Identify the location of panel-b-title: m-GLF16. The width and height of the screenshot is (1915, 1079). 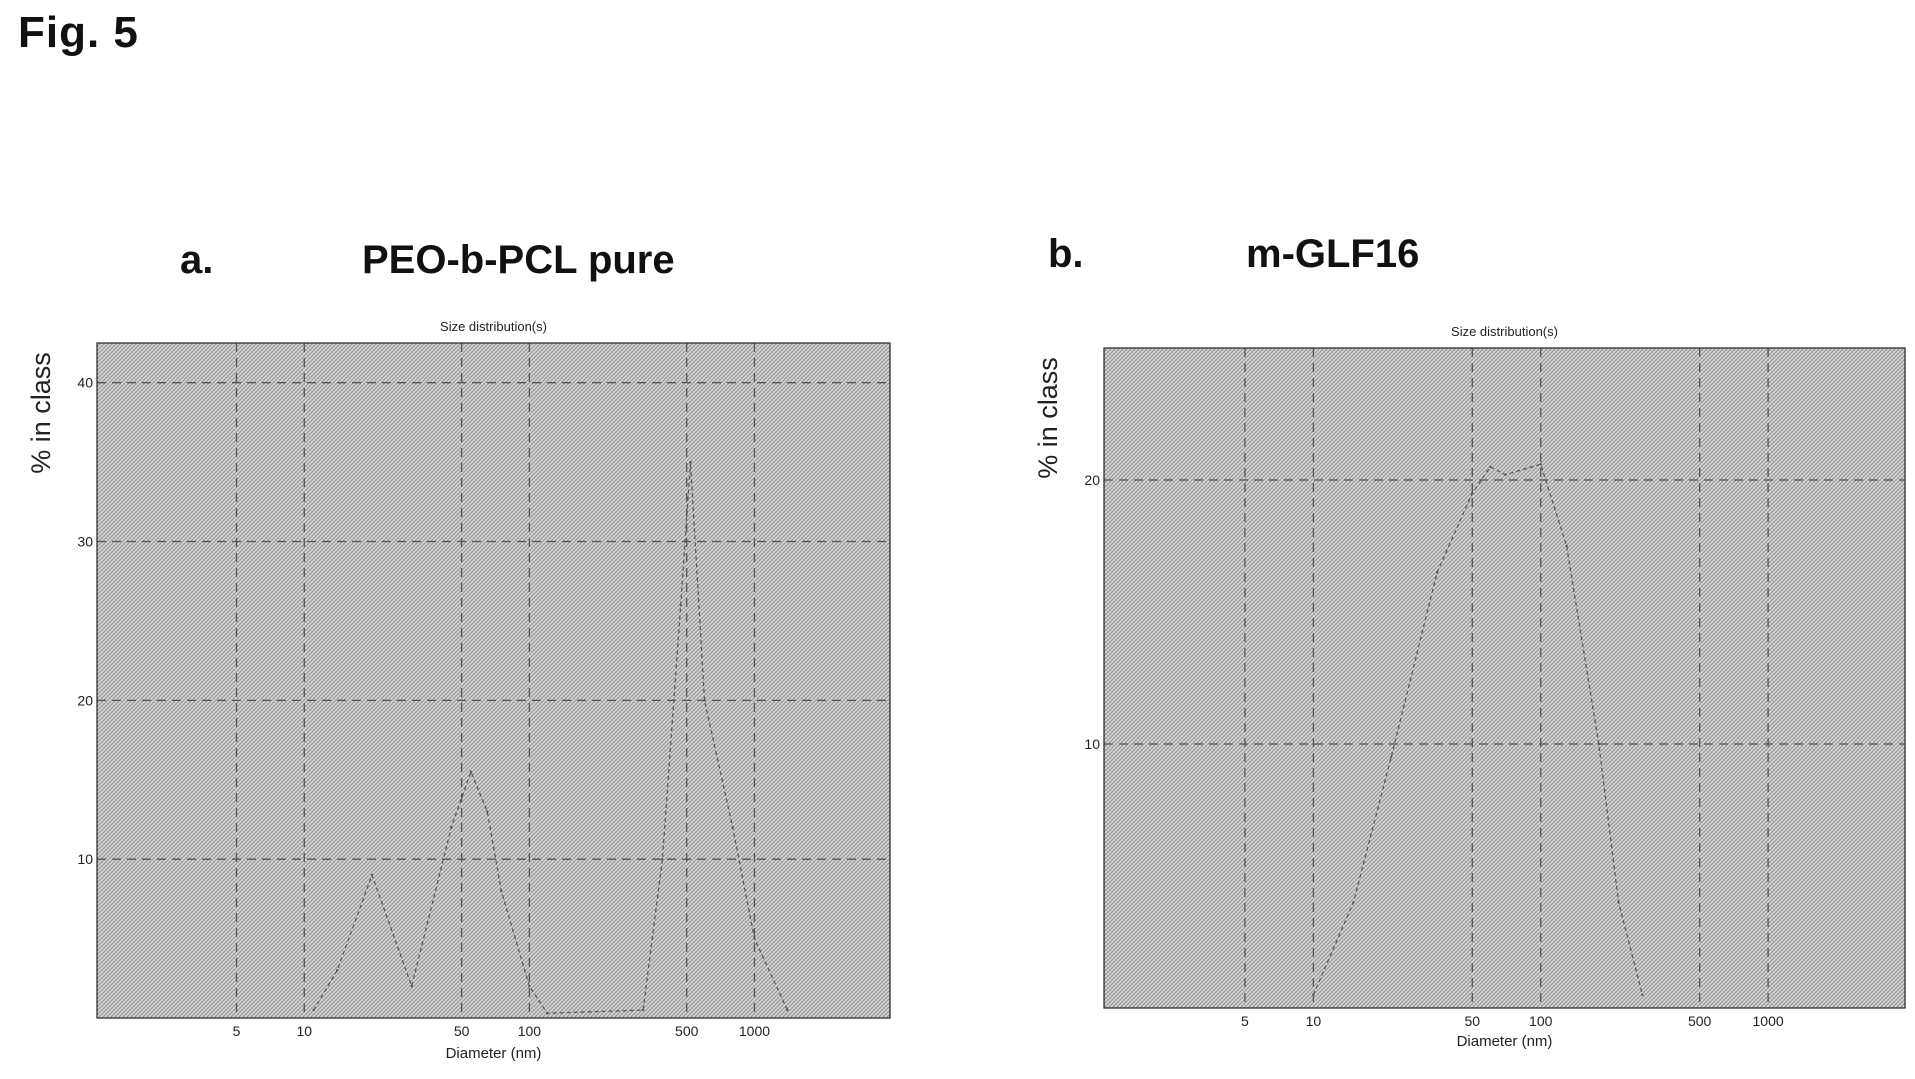
(1333, 254).